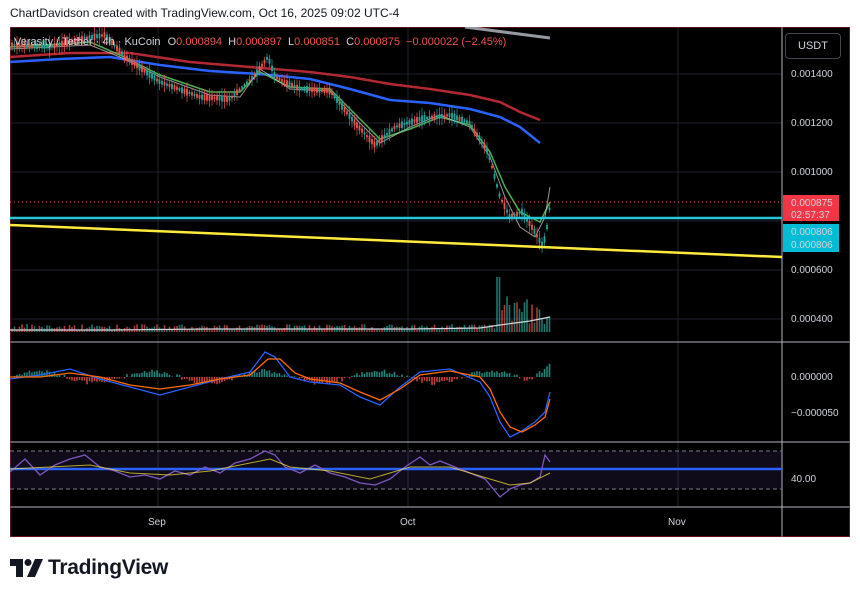 This screenshot has height=597, width=860. I want to click on legend-low: 0.000851, so click(317, 42).